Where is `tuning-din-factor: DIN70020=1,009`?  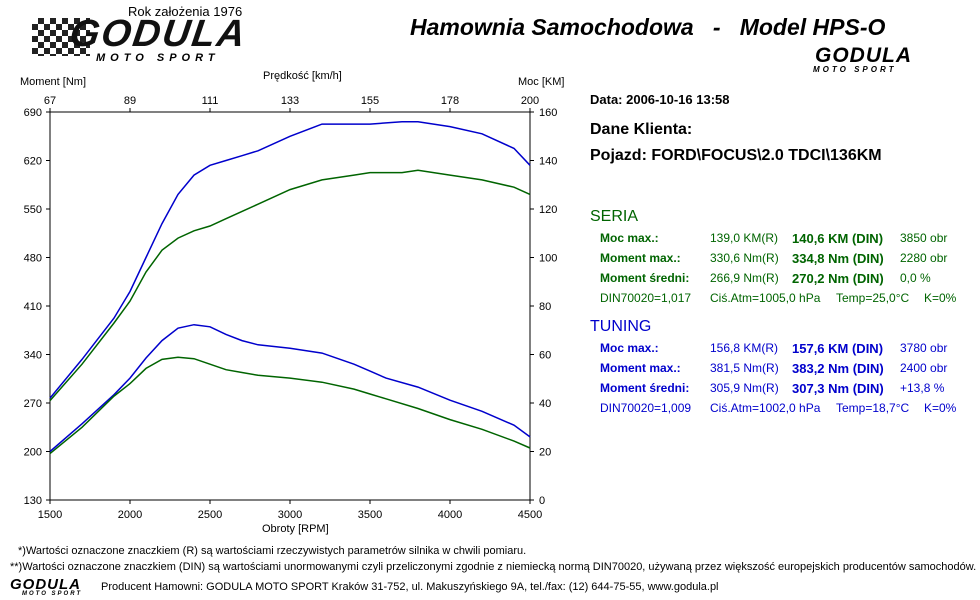 tuning-din-factor: DIN70020=1,009 is located at coordinates (646, 408).